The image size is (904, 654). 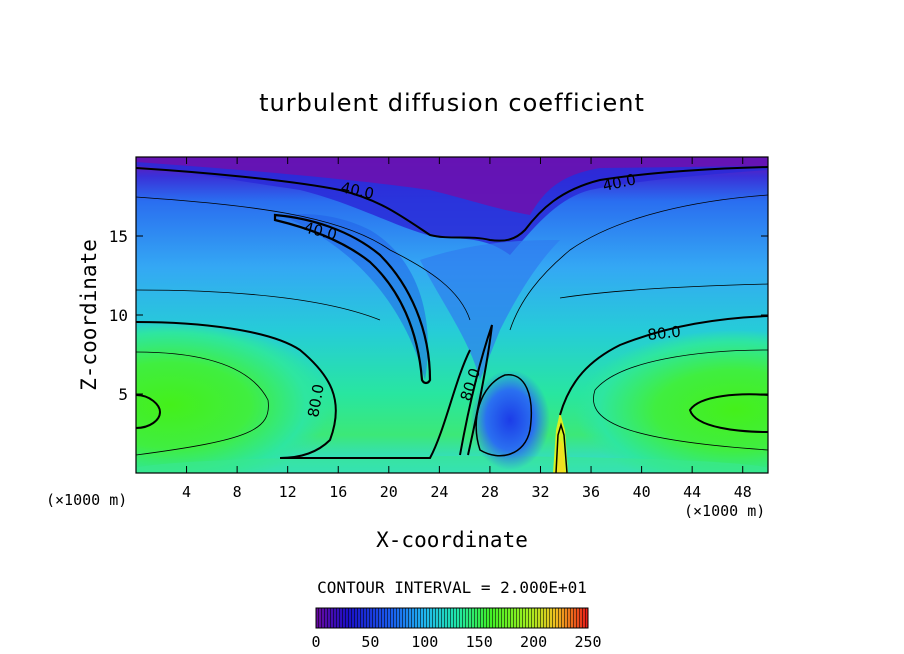 I want to click on x-tick-label: 20, so click(x=389, y=492).